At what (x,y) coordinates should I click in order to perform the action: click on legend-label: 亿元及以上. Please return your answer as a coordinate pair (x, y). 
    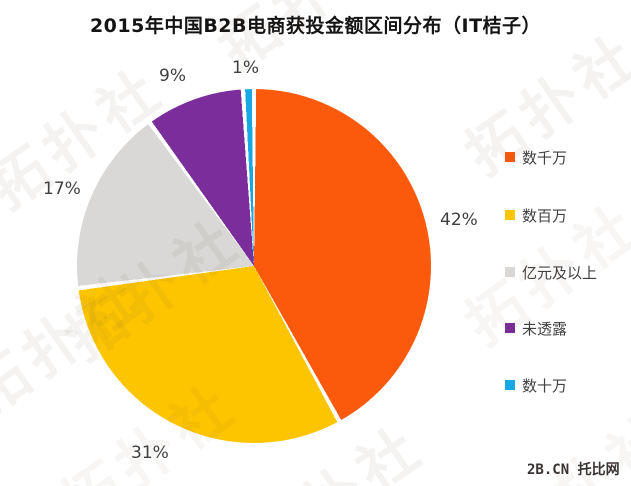
    Looking at the image, I should click on (560, 272).